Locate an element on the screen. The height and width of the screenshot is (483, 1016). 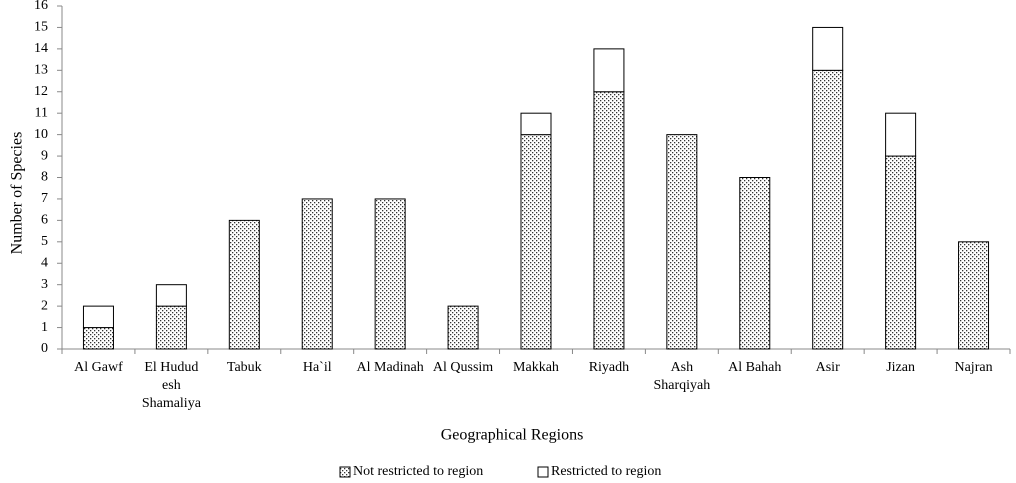
y-tick-label: 6 is located at coordinates (44, 220).